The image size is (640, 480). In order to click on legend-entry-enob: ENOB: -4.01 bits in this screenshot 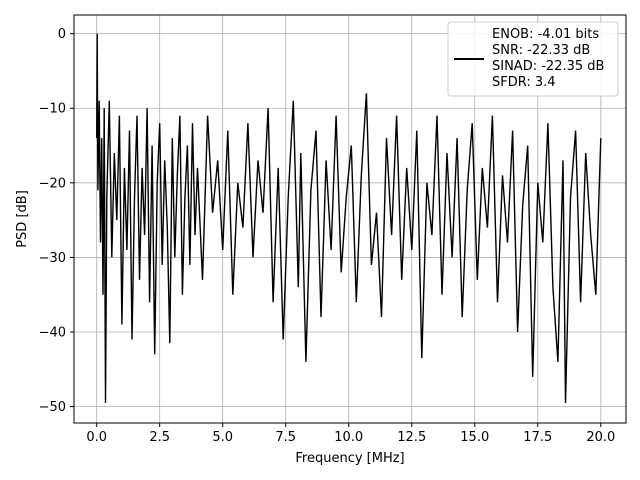, I will do `click(545, 34)`.